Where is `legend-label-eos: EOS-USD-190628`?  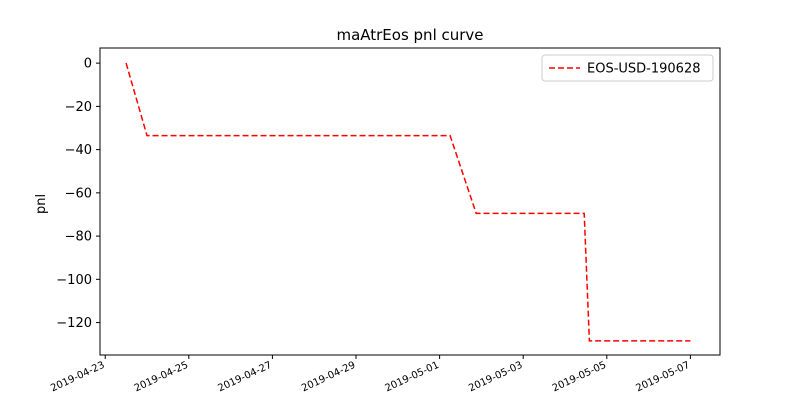
legend-label-eos: EOS-USD-190628 is located at coordinates (643, 69).